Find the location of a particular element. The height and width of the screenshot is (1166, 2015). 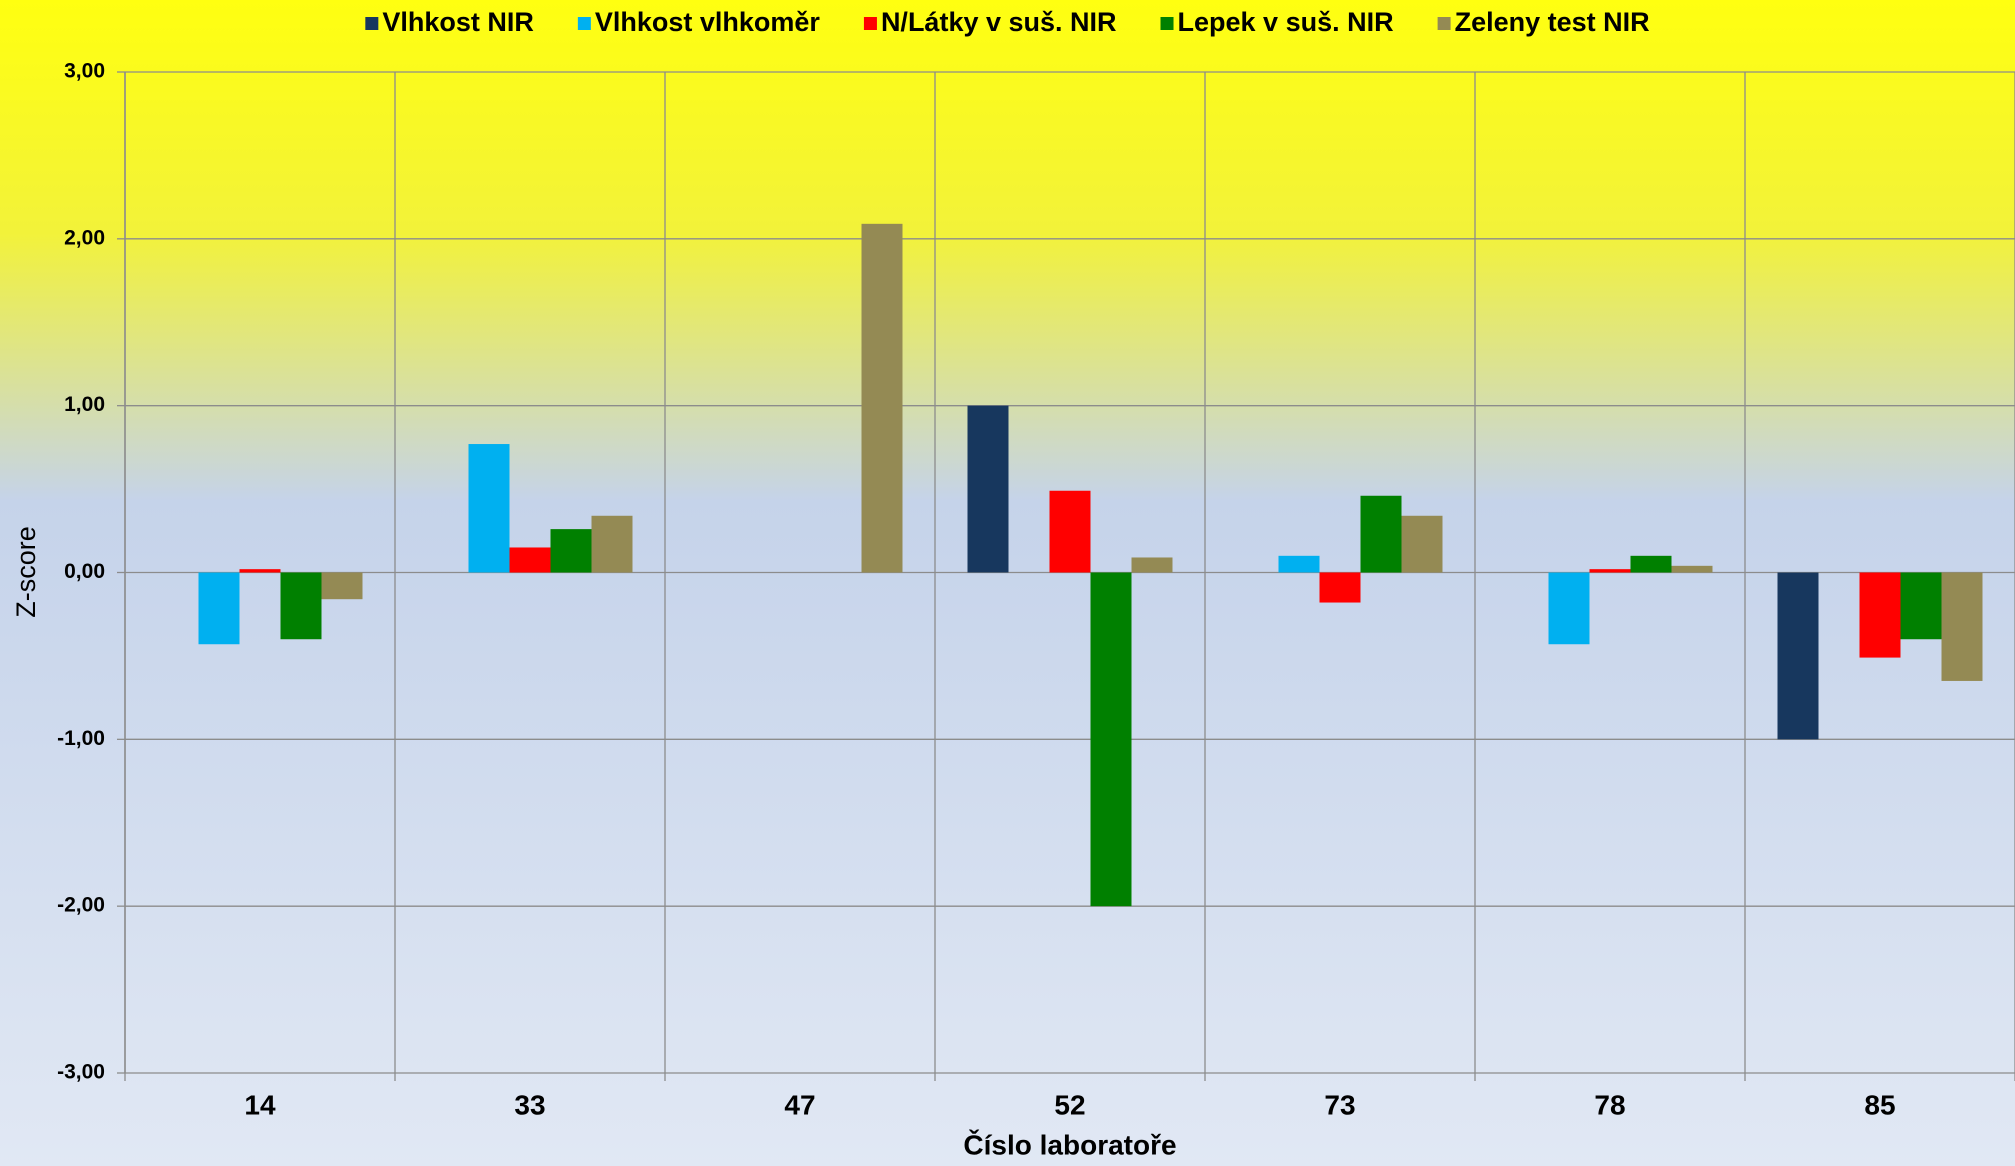

legend-label: Vlhkost NIR is located at coordinates (458, 22).